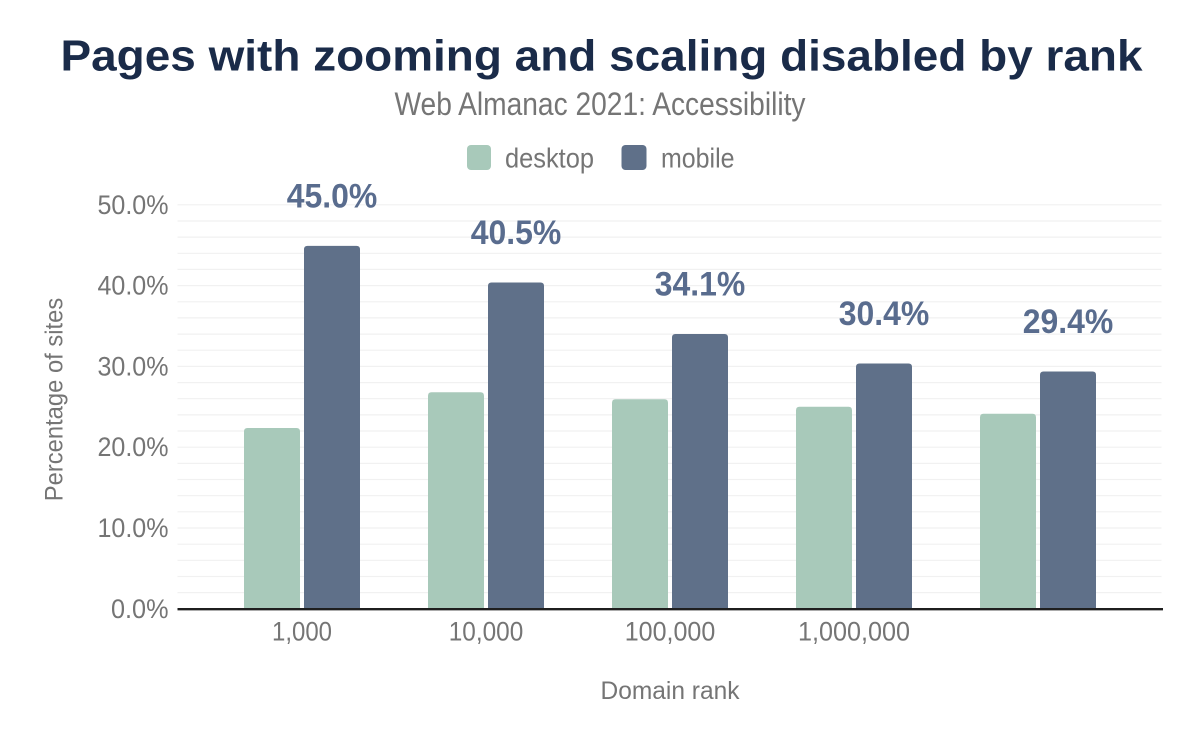  What do you see at coordinates (332, 197) in the screenshot?
I see `svg-text: 45.0%` at bounding box center [332, 197].